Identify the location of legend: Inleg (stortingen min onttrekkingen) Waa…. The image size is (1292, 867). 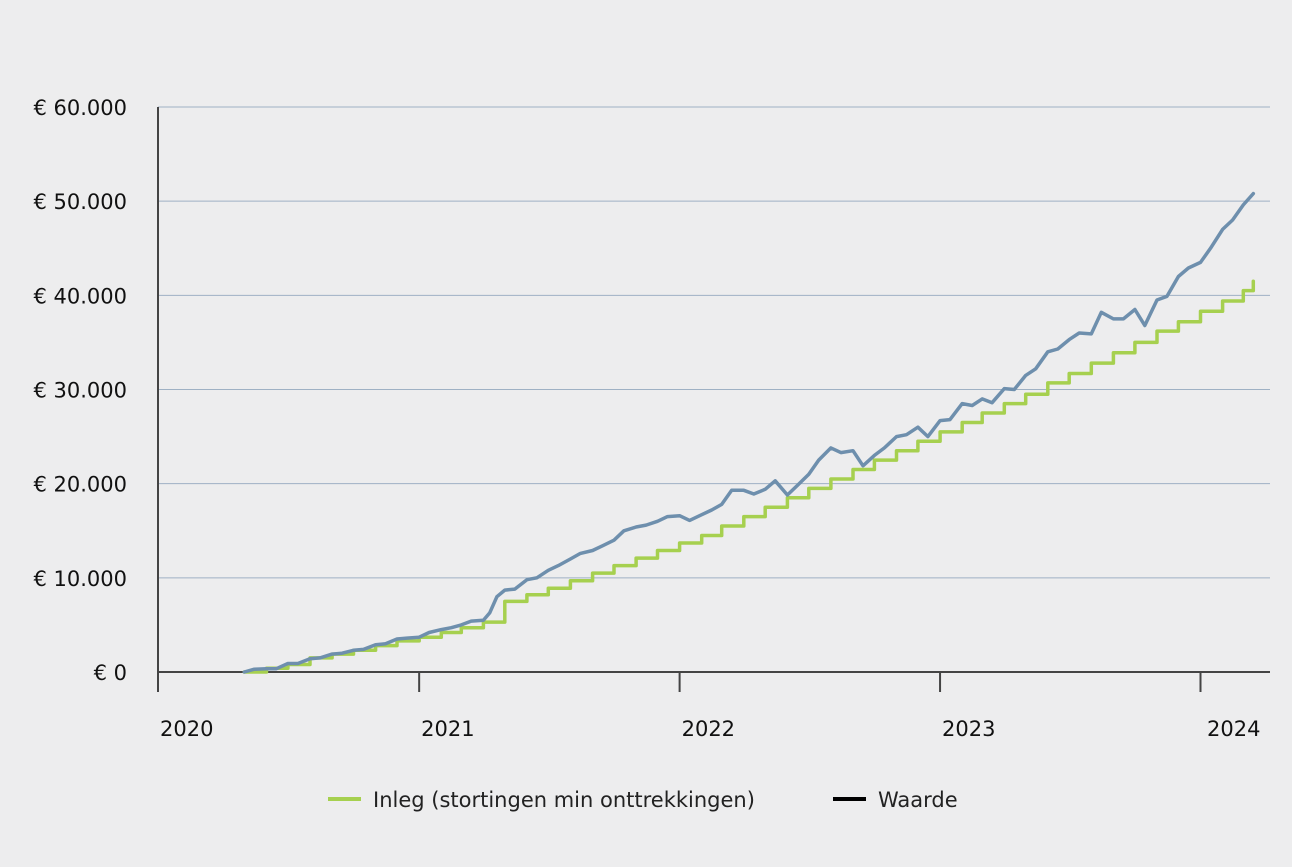
(643, 800).